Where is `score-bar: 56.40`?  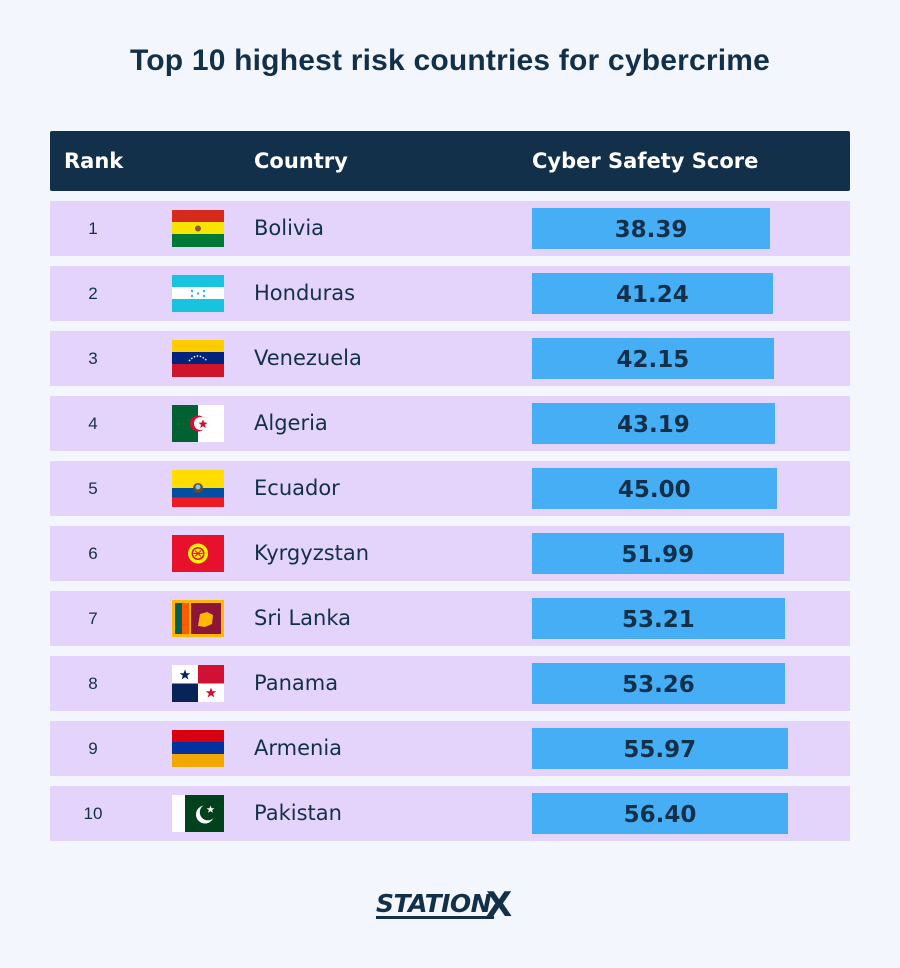 score-bar: 56.40 is located at coordinates (660, 813).